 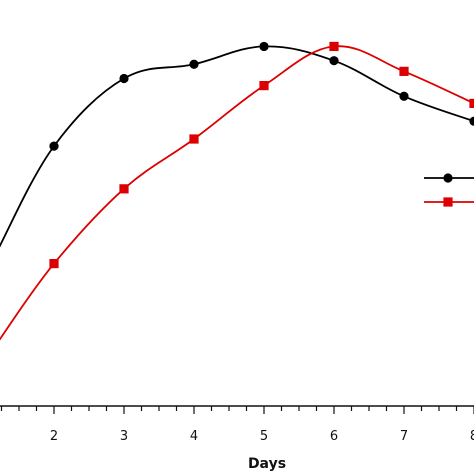 What do you see at coordinates (54, 436) in the screenshot?
I see `x-tick-label: 2` at bounding box center [54, 436].